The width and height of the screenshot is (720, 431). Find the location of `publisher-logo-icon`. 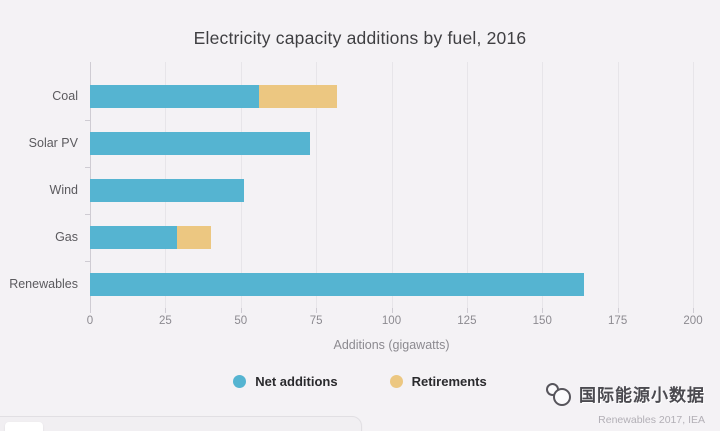

publisher-logo-icon is located at coordinates (559, 394).